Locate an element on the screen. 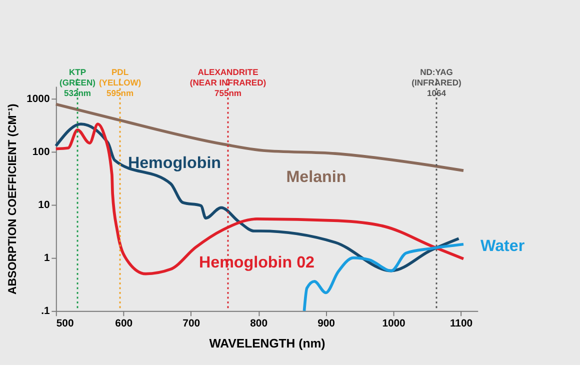  ref-line-label: KTP (GREEN) 532nm is located at coordinates (78, 82).